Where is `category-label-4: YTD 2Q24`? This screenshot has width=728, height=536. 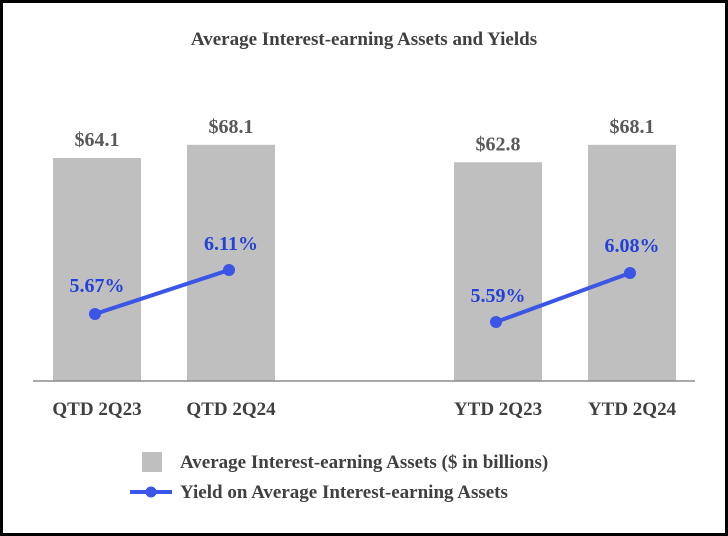
category-label-4: YTD 2Q24 is located at coordinates (632, 409).